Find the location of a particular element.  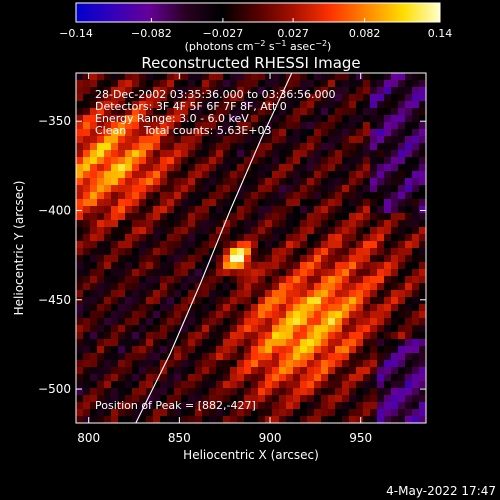

annotation-energy-range: Energy Range: 3.0 - 6.0 keV is located at coordinates (172, 118).